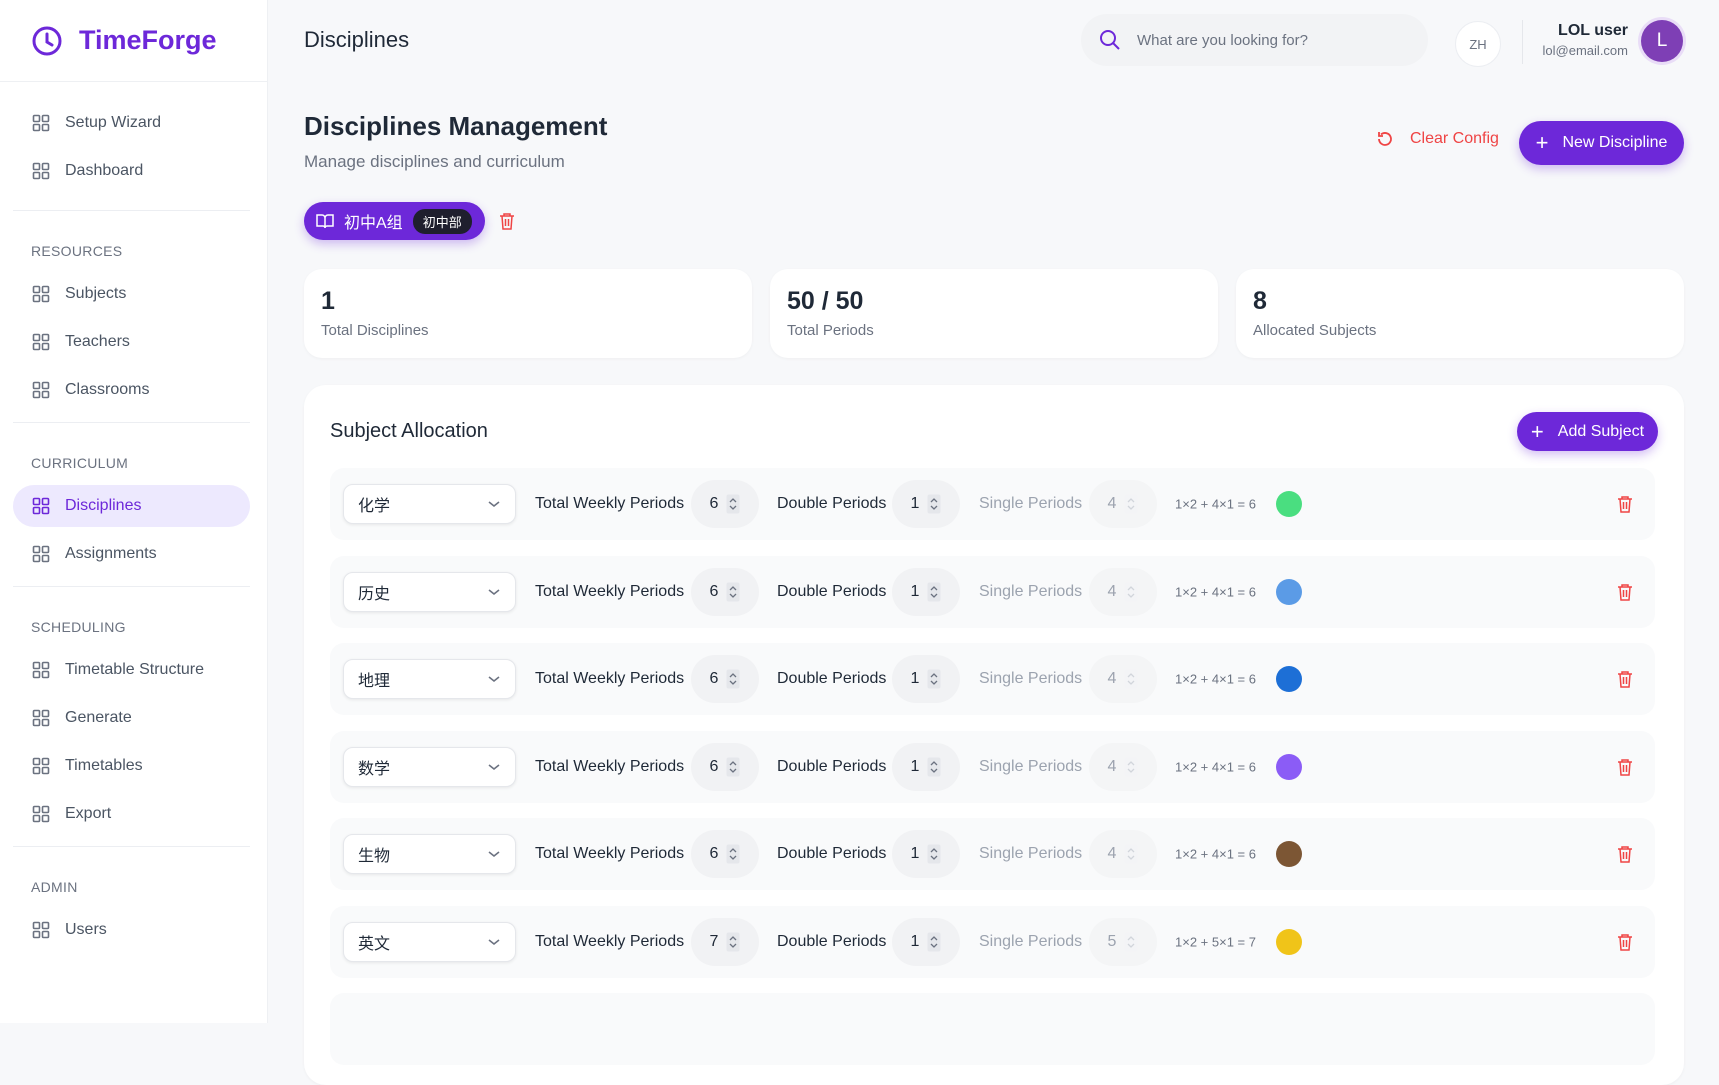  I want to click on search-box: What are you looking for?, so click(1254, 40).